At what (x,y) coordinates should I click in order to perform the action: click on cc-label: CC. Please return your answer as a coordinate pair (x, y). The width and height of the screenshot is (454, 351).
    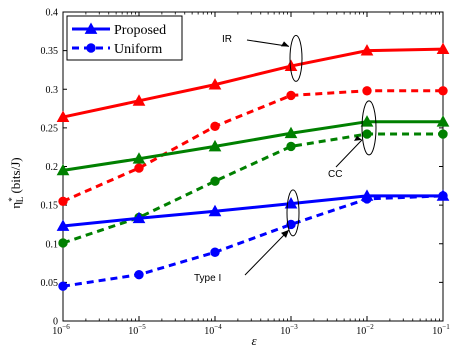
    Looking at the image, I should click on (335, 174).